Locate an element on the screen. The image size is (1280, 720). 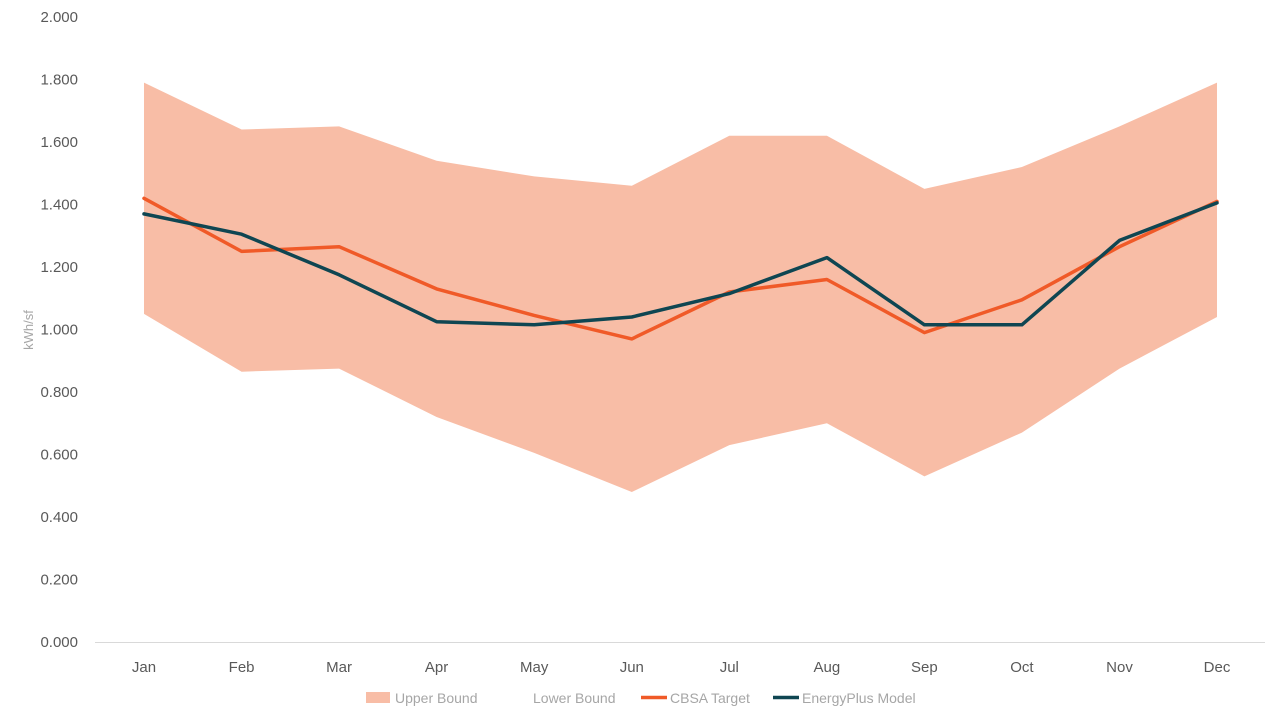
x-tick-label: Dec is located at coordinates (1217, 667).